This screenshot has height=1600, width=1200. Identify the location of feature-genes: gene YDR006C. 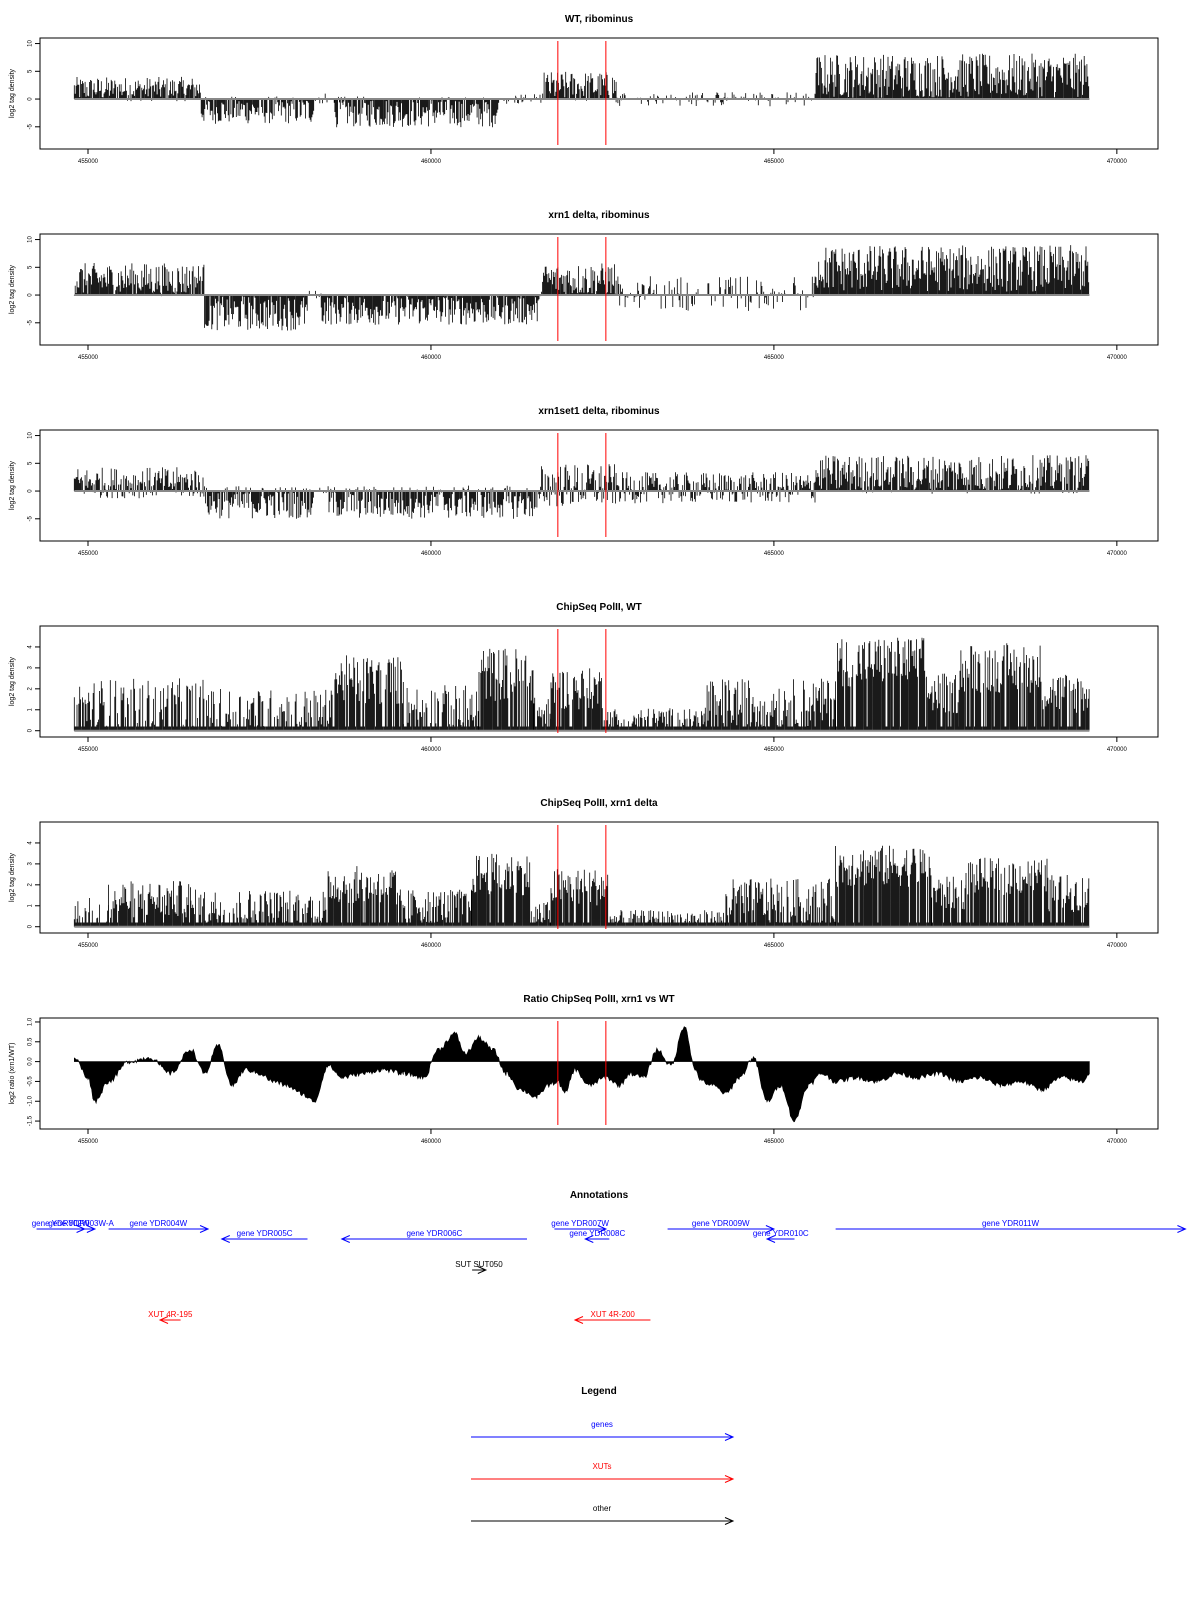
(433, 1236).